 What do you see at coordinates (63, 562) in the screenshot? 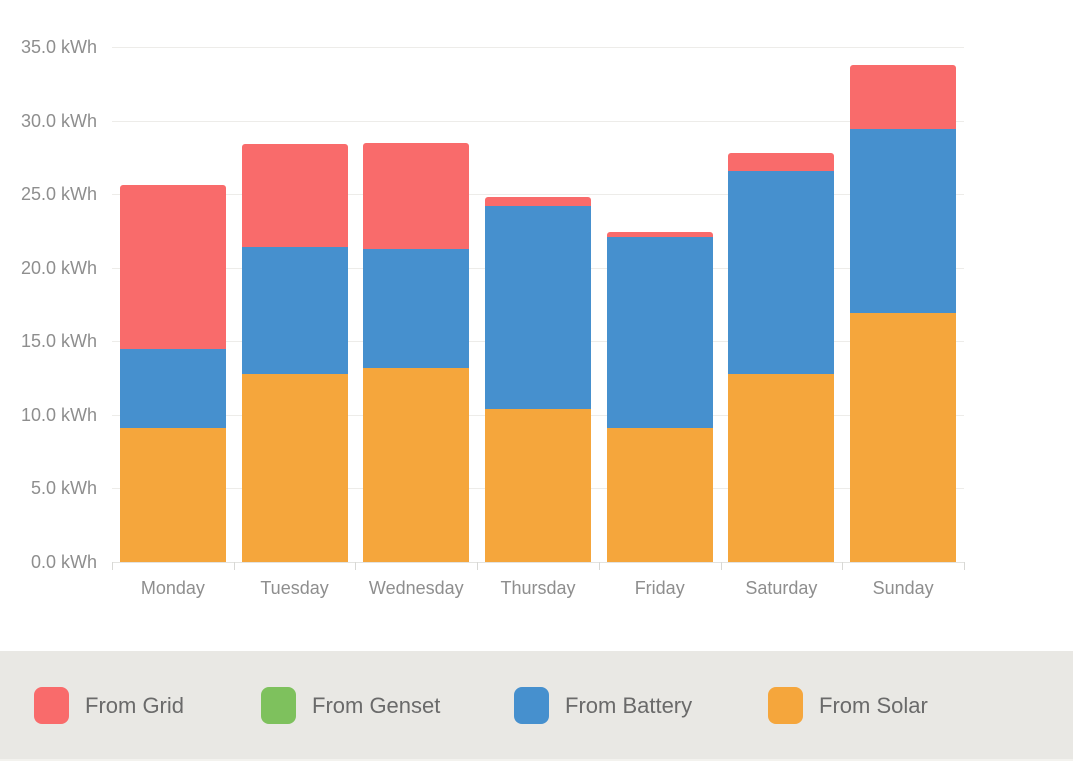
I see `y-axis-label: 0.0 kWh` at bounding box center [63, 562].